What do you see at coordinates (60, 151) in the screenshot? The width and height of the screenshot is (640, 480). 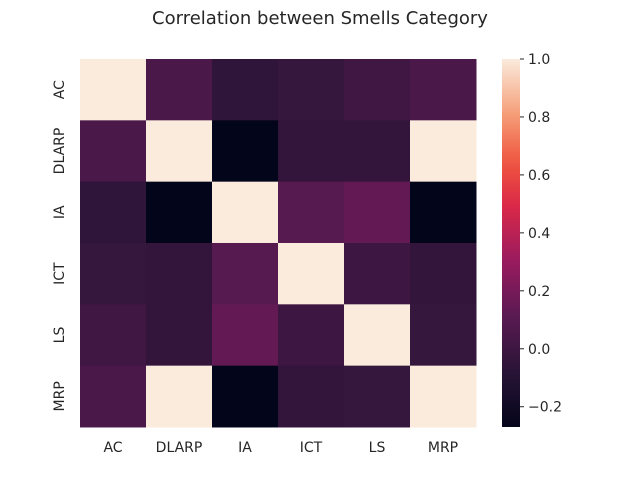 I see `y-tick-label: DLARP` at bounding box center [60, 151].